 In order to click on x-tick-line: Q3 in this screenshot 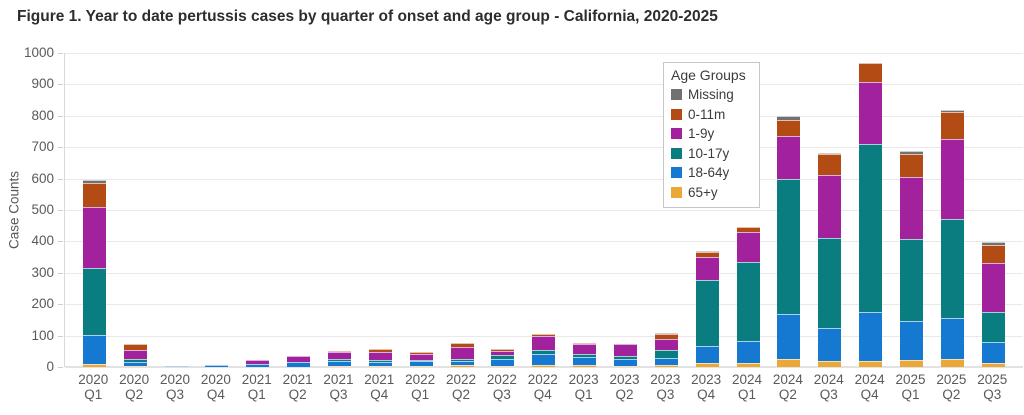, I will do `click(338, 394)`.